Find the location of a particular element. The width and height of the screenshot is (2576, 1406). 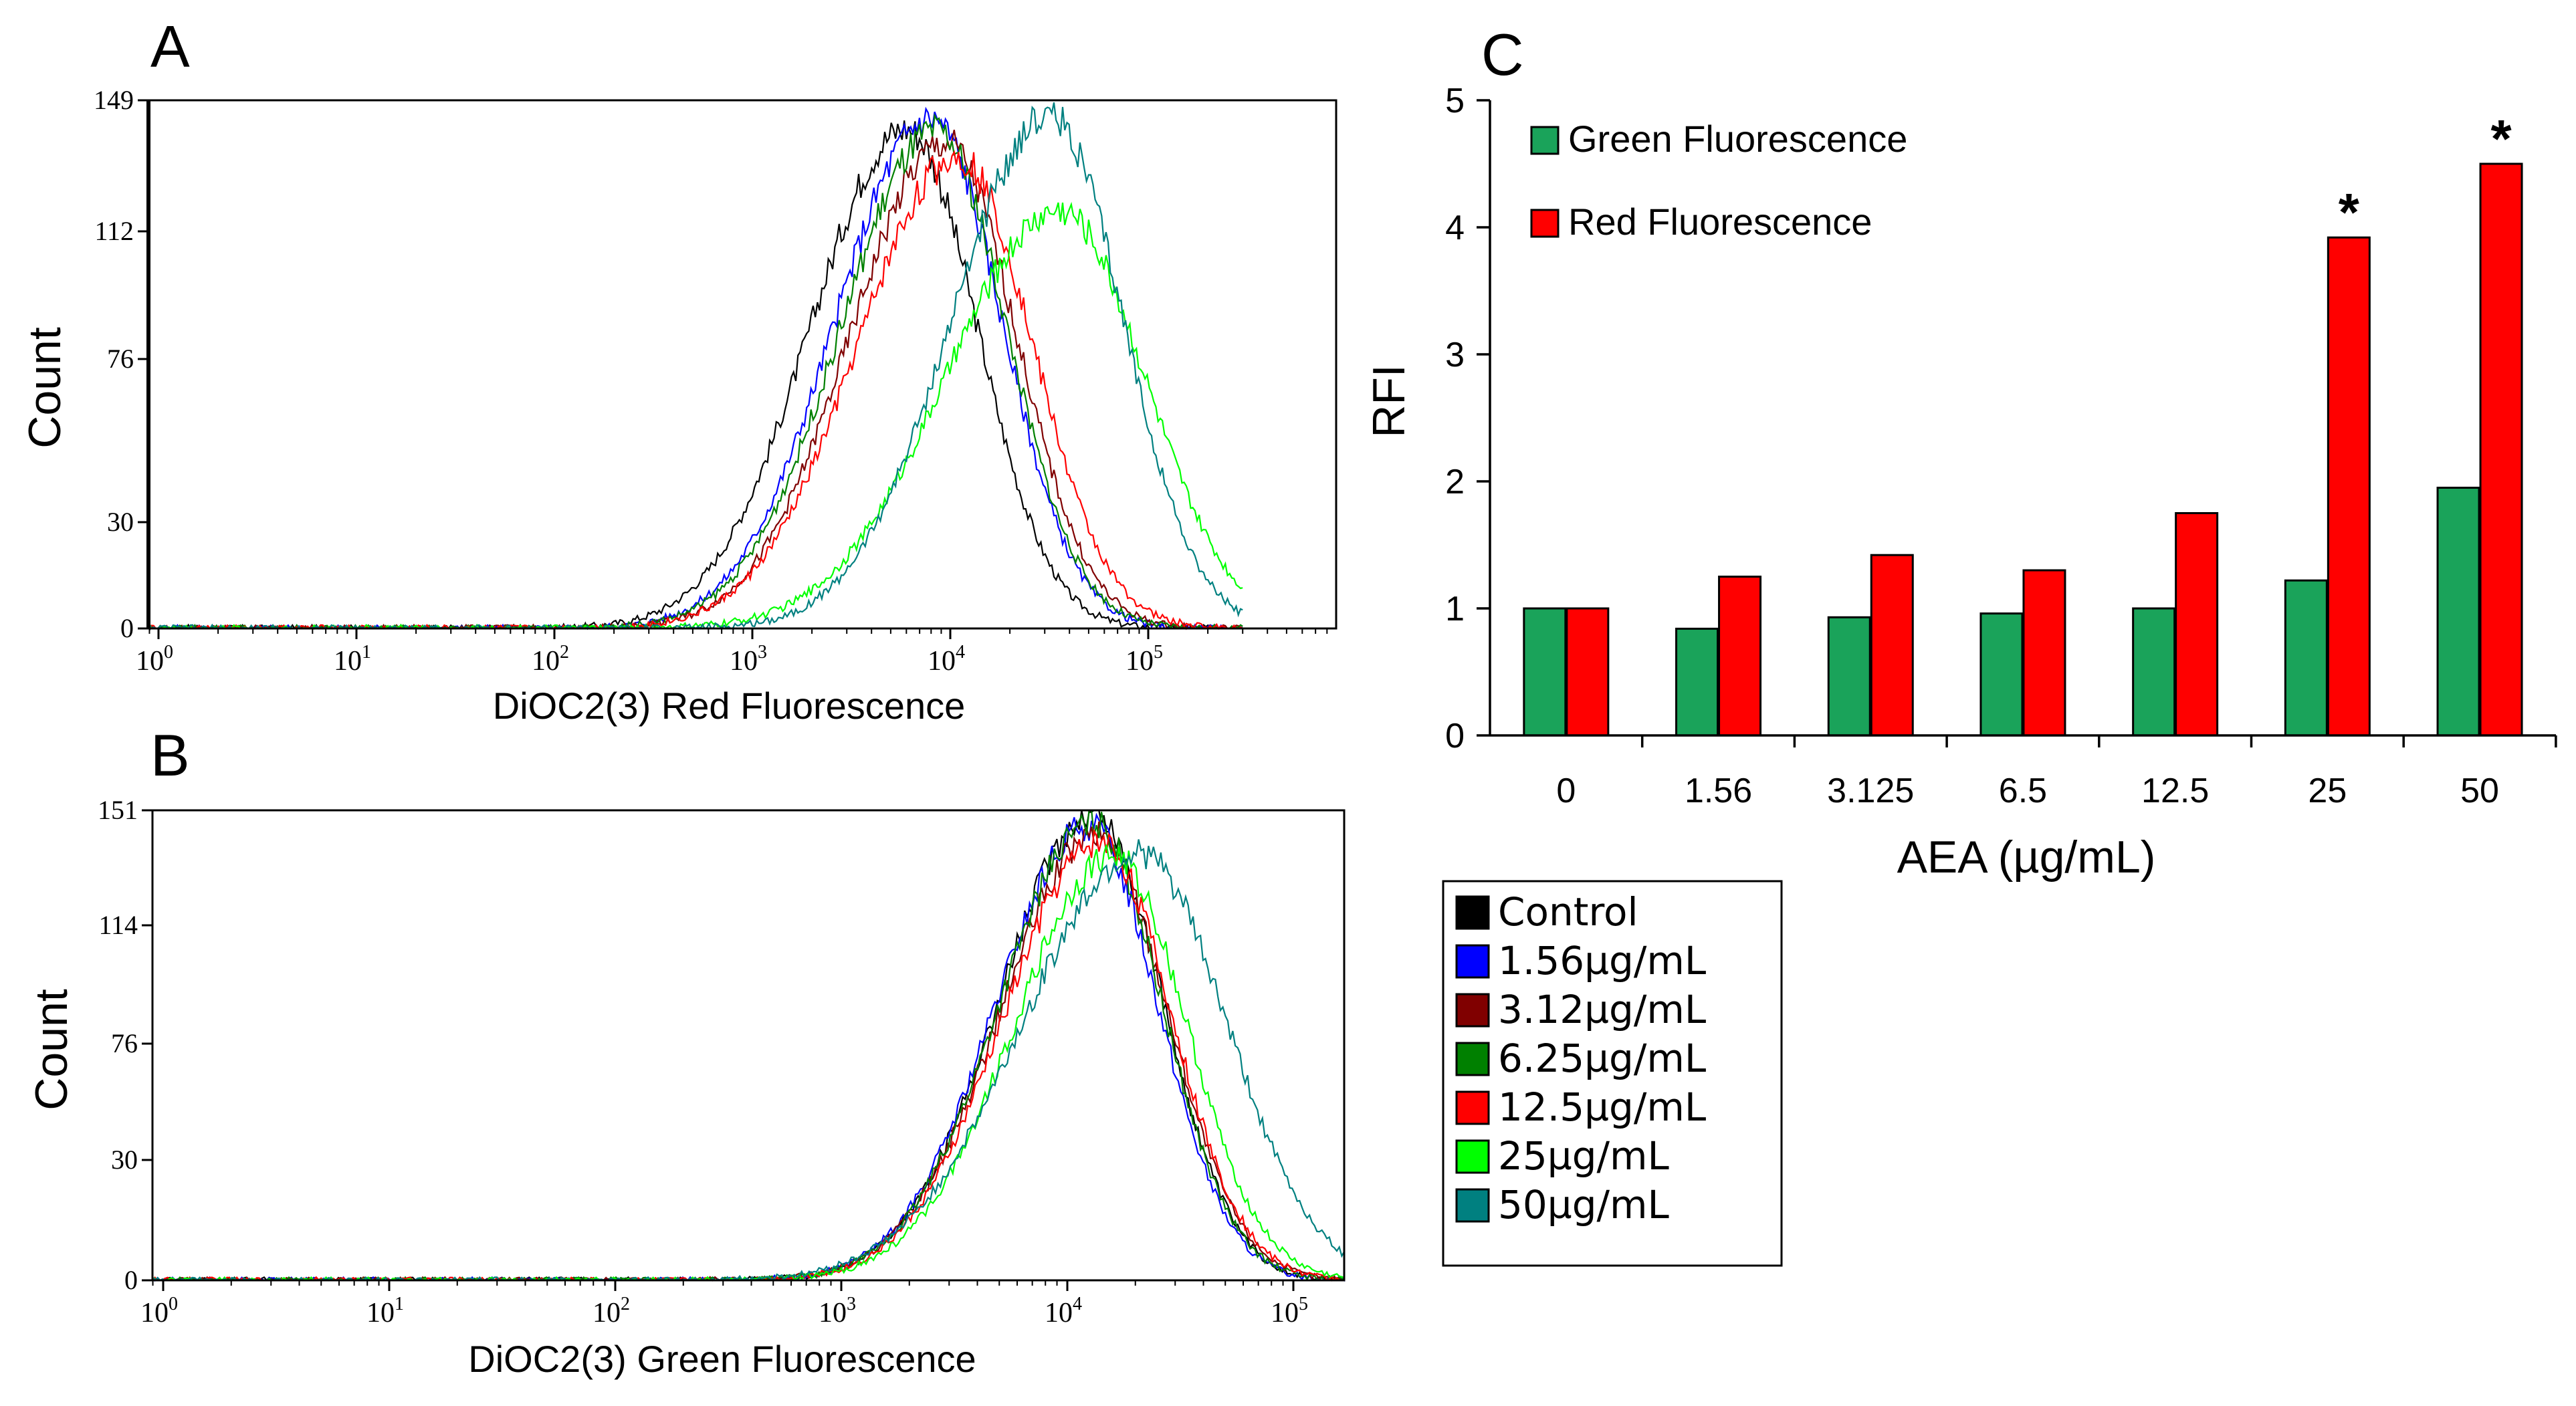

y-tick-label: 2 is located at coordinates (1455, 482).